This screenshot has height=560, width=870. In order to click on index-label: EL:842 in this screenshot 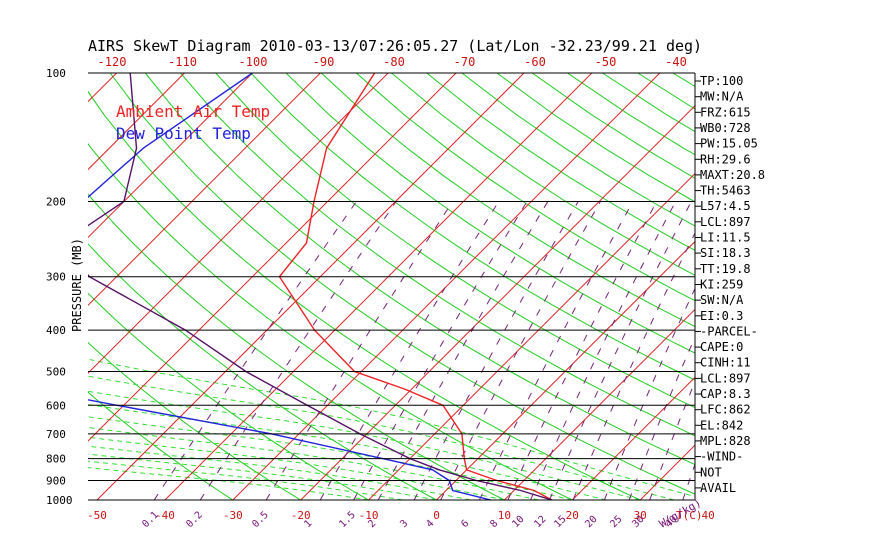, I will do `click(721, 425)`.